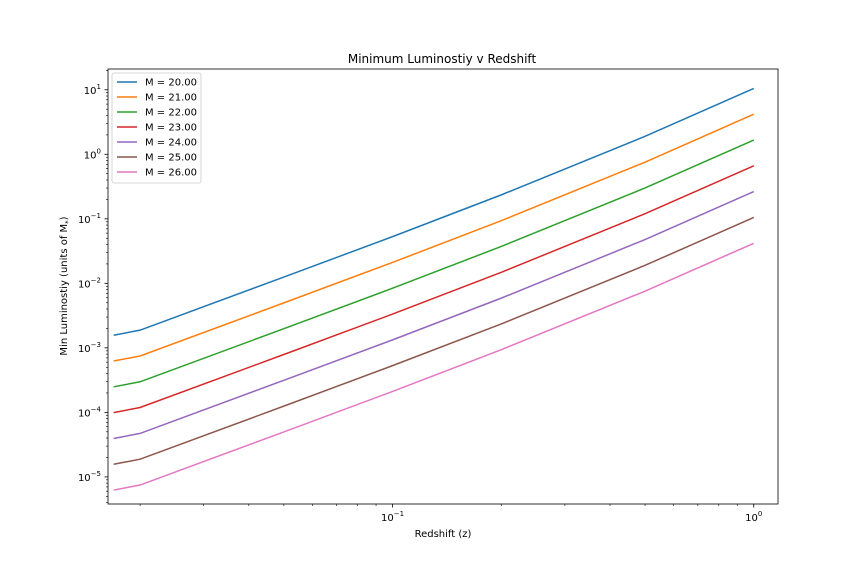 This screenshot has width=864, height=580. Describe the element at coordinates (89, 283) in the screenshot. I see `y-tick-label: 10⁻²` at that location.